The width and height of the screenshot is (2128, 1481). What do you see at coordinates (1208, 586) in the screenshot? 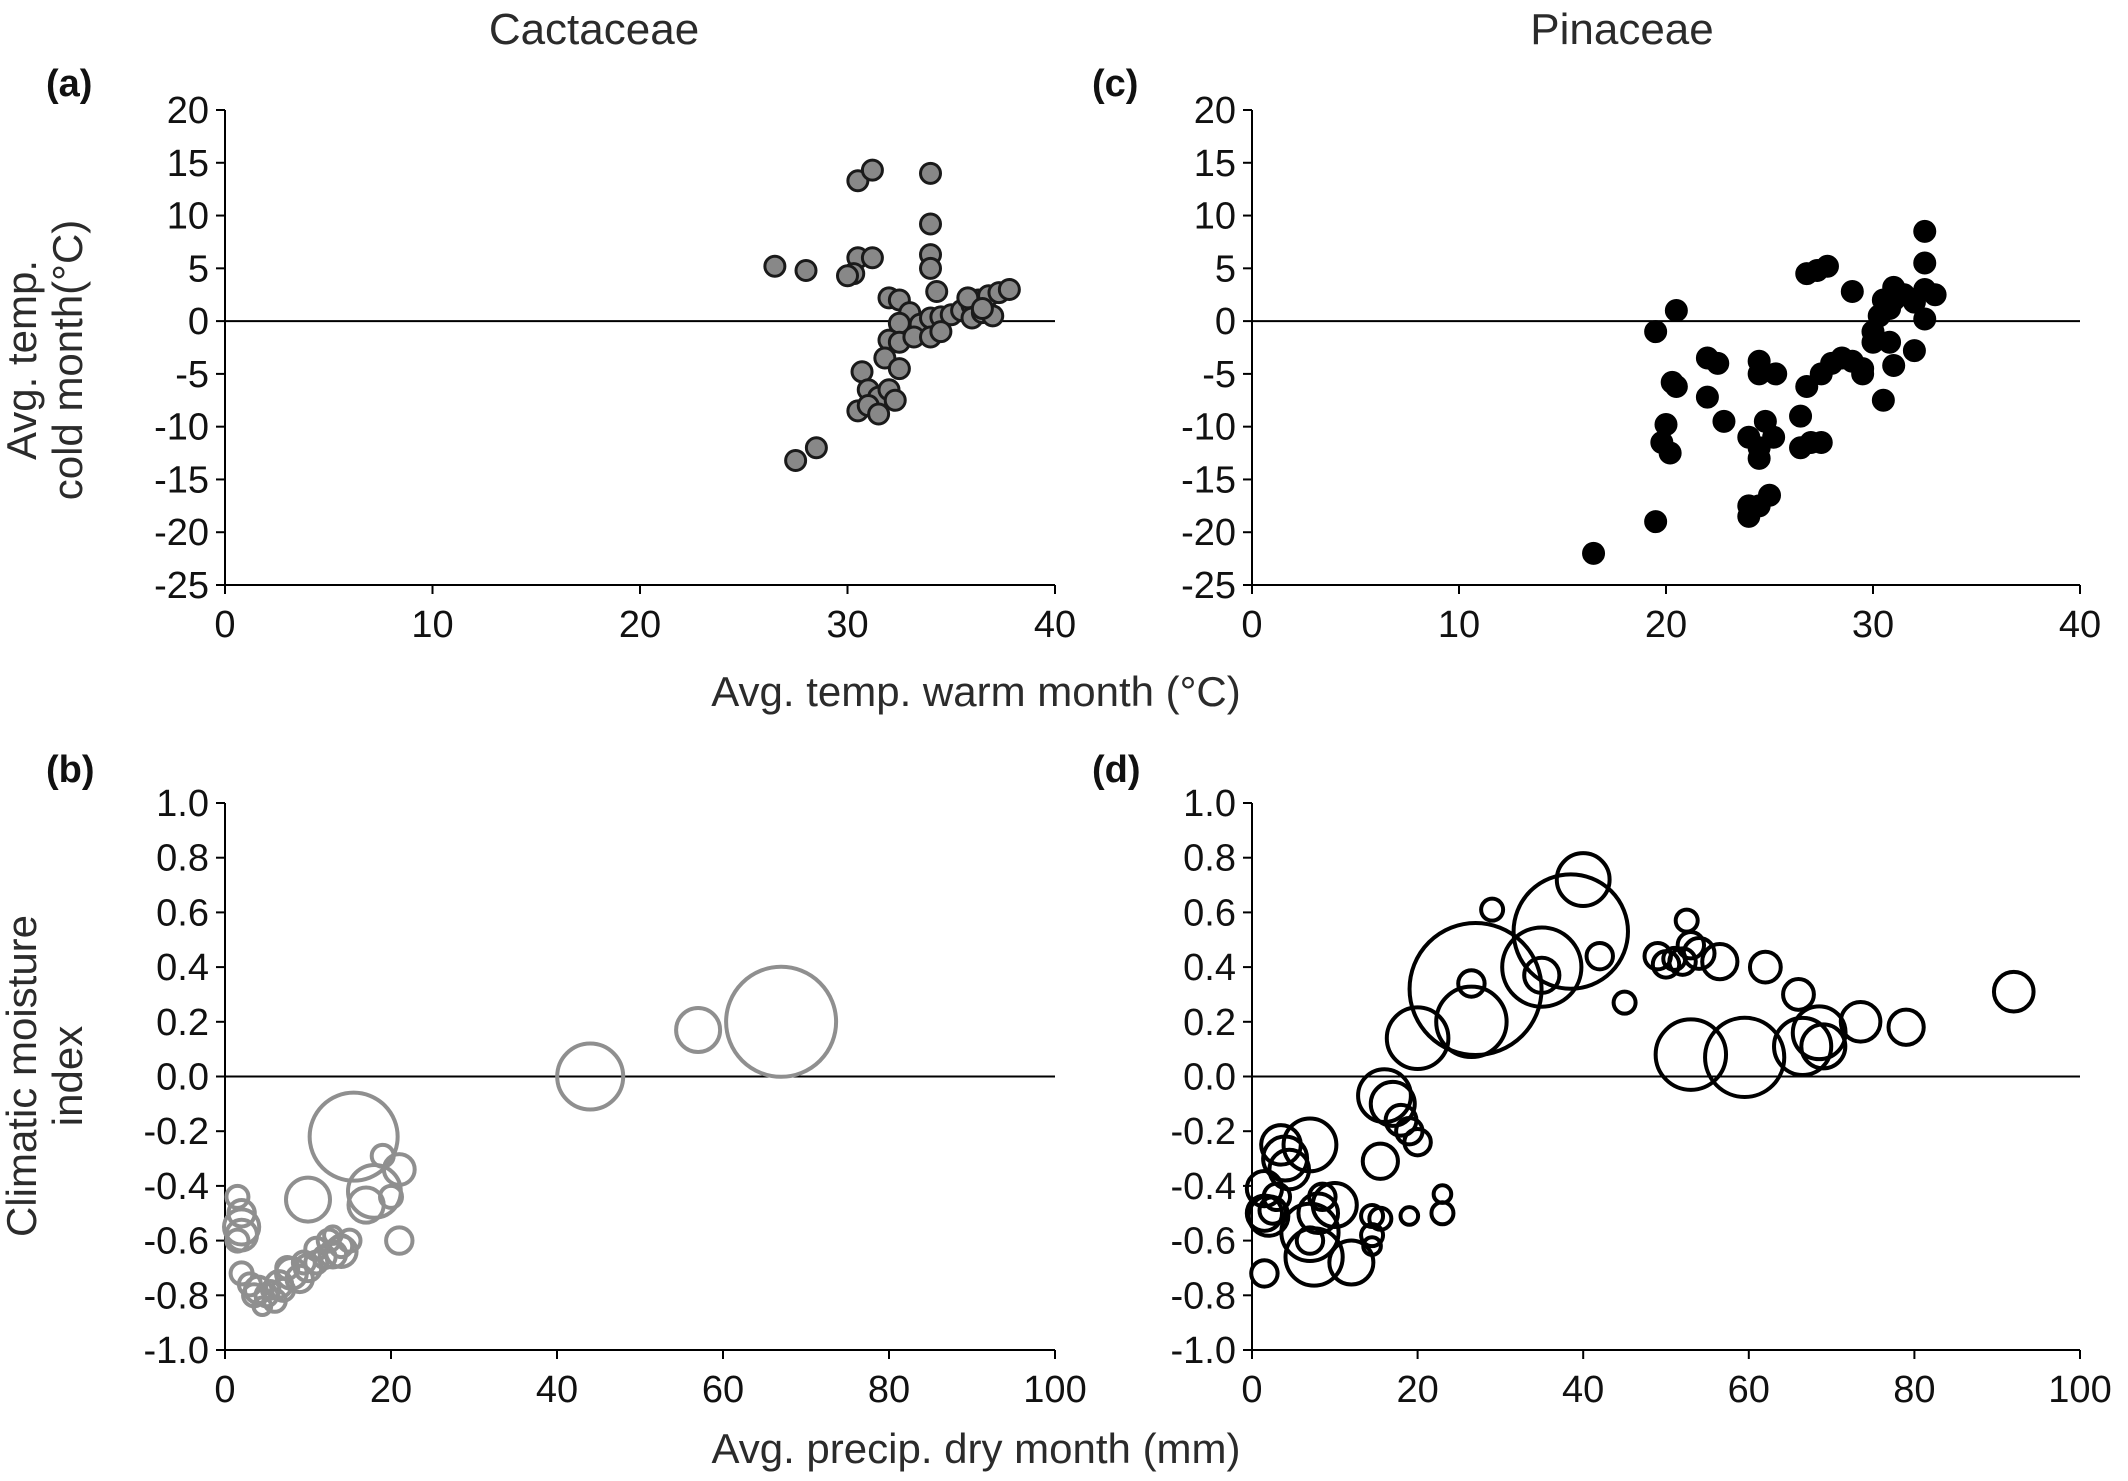
I see `y-tick-label: -25` at bounding box center [1208, 586].